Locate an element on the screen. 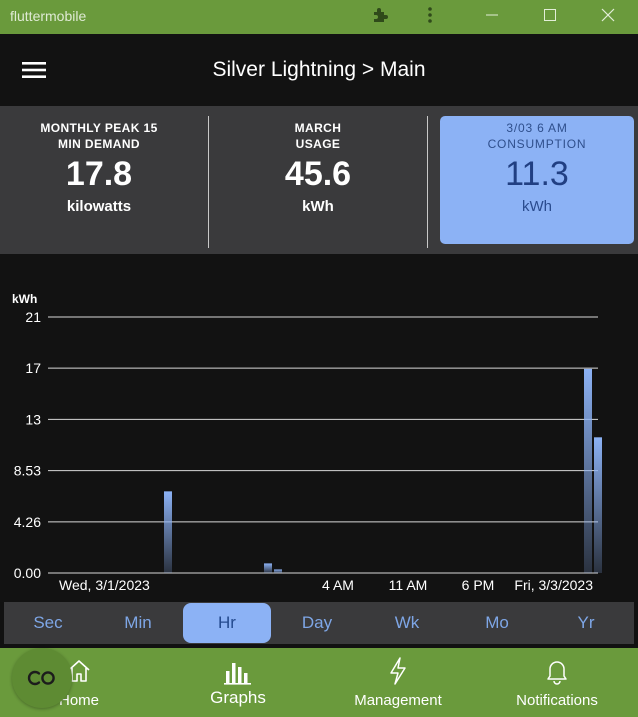  y-tick-label: 4.26 is located at coordinates (27, 522).